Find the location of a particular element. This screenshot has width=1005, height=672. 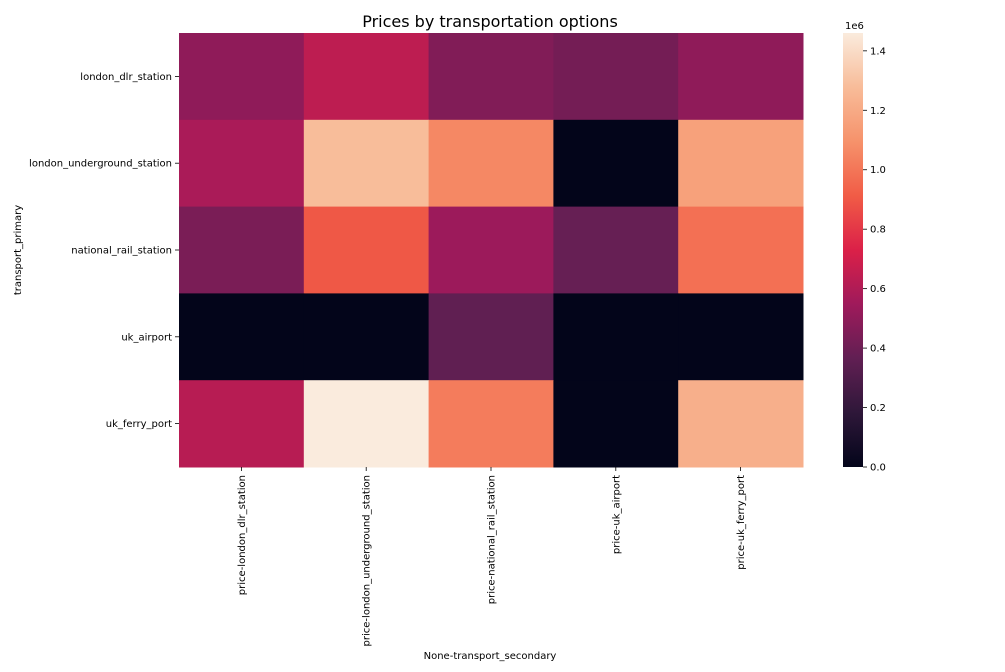

colorbar-tick-label: 0.8 is located at coordinates (878, 230).